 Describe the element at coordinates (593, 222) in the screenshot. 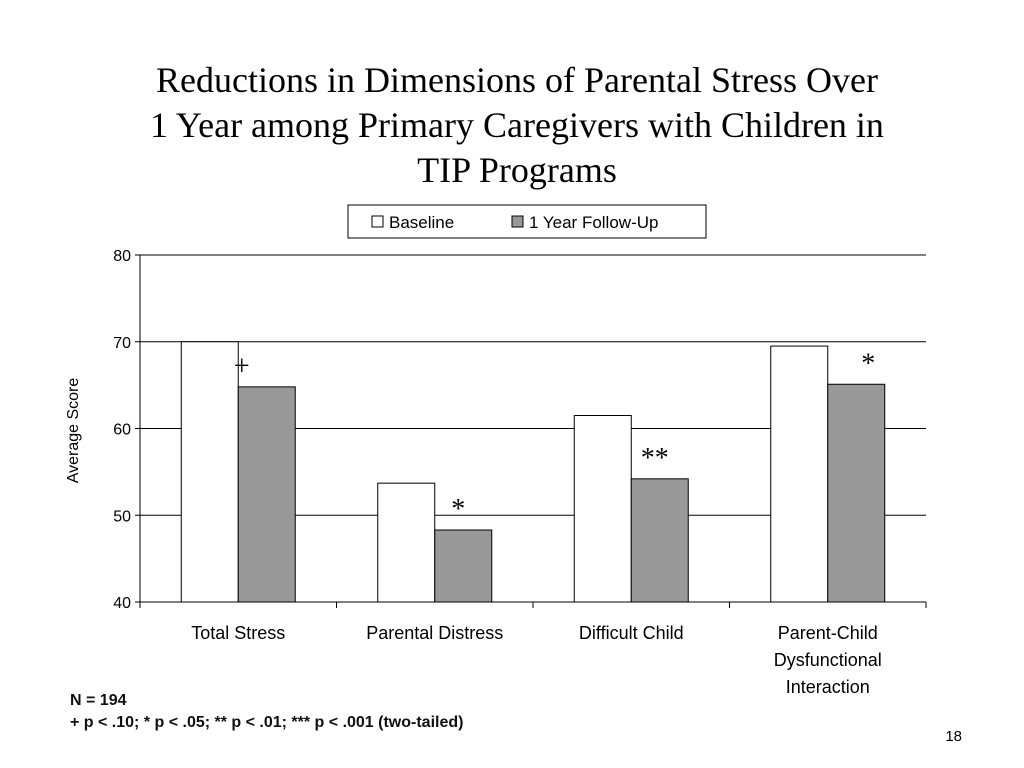

I see `legend-label-follow-up: 1 Year Follow-Up` at that location.